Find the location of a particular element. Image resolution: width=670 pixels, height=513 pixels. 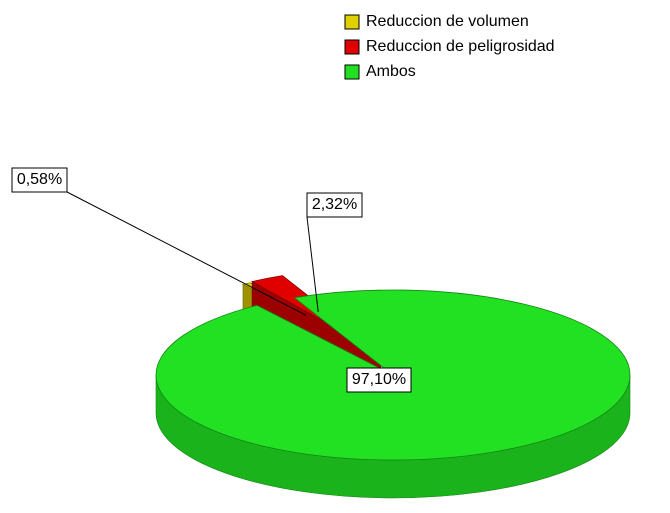

legend-label: Reduccion de volumen is located at coordinates (447, 21).